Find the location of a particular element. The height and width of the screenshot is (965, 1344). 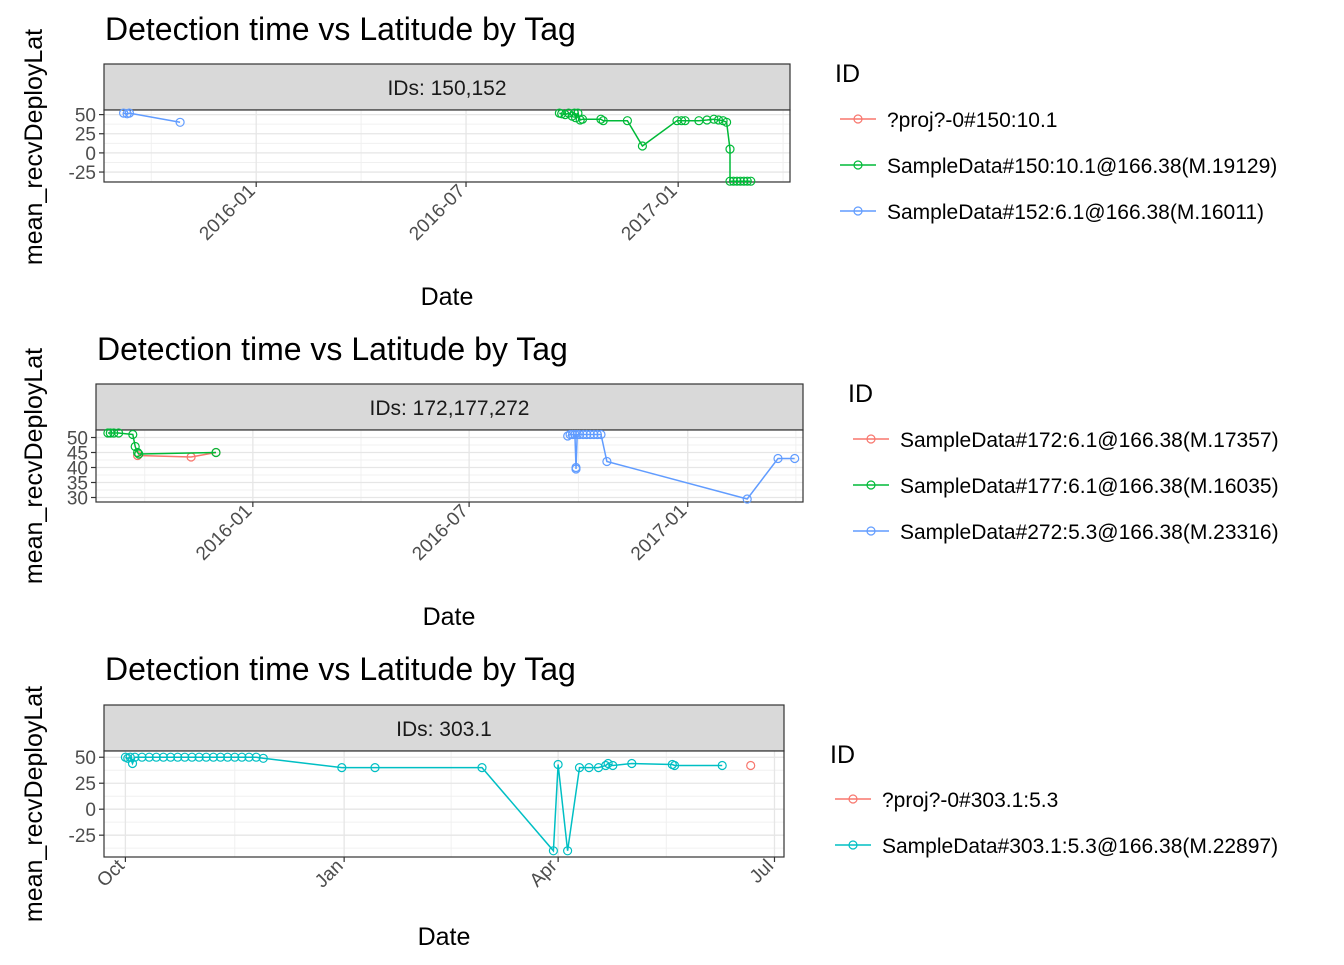

series-line is located at coordinates (424, 804).